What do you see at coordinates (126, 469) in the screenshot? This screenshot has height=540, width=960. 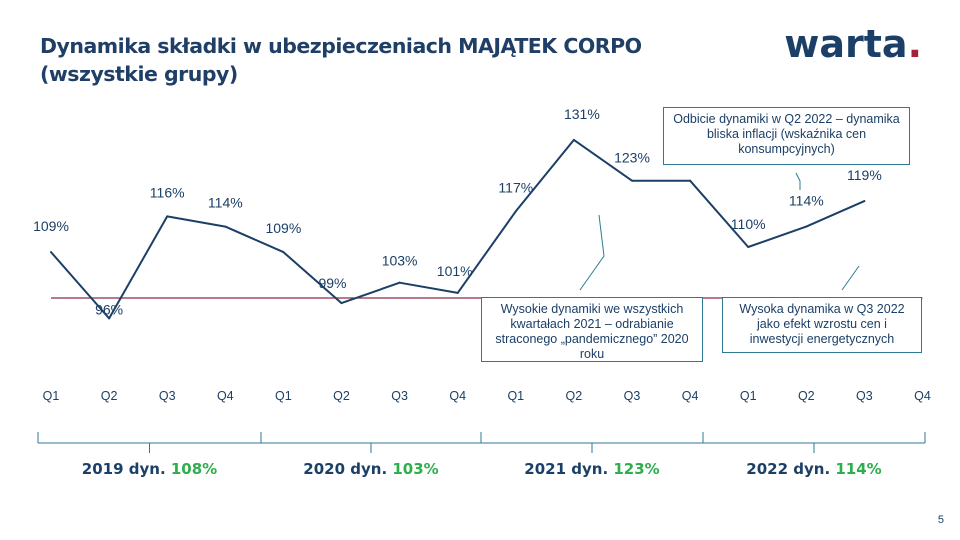 I see `year-summary-year: 2019 dyn.` at bounding box center [126, 469].